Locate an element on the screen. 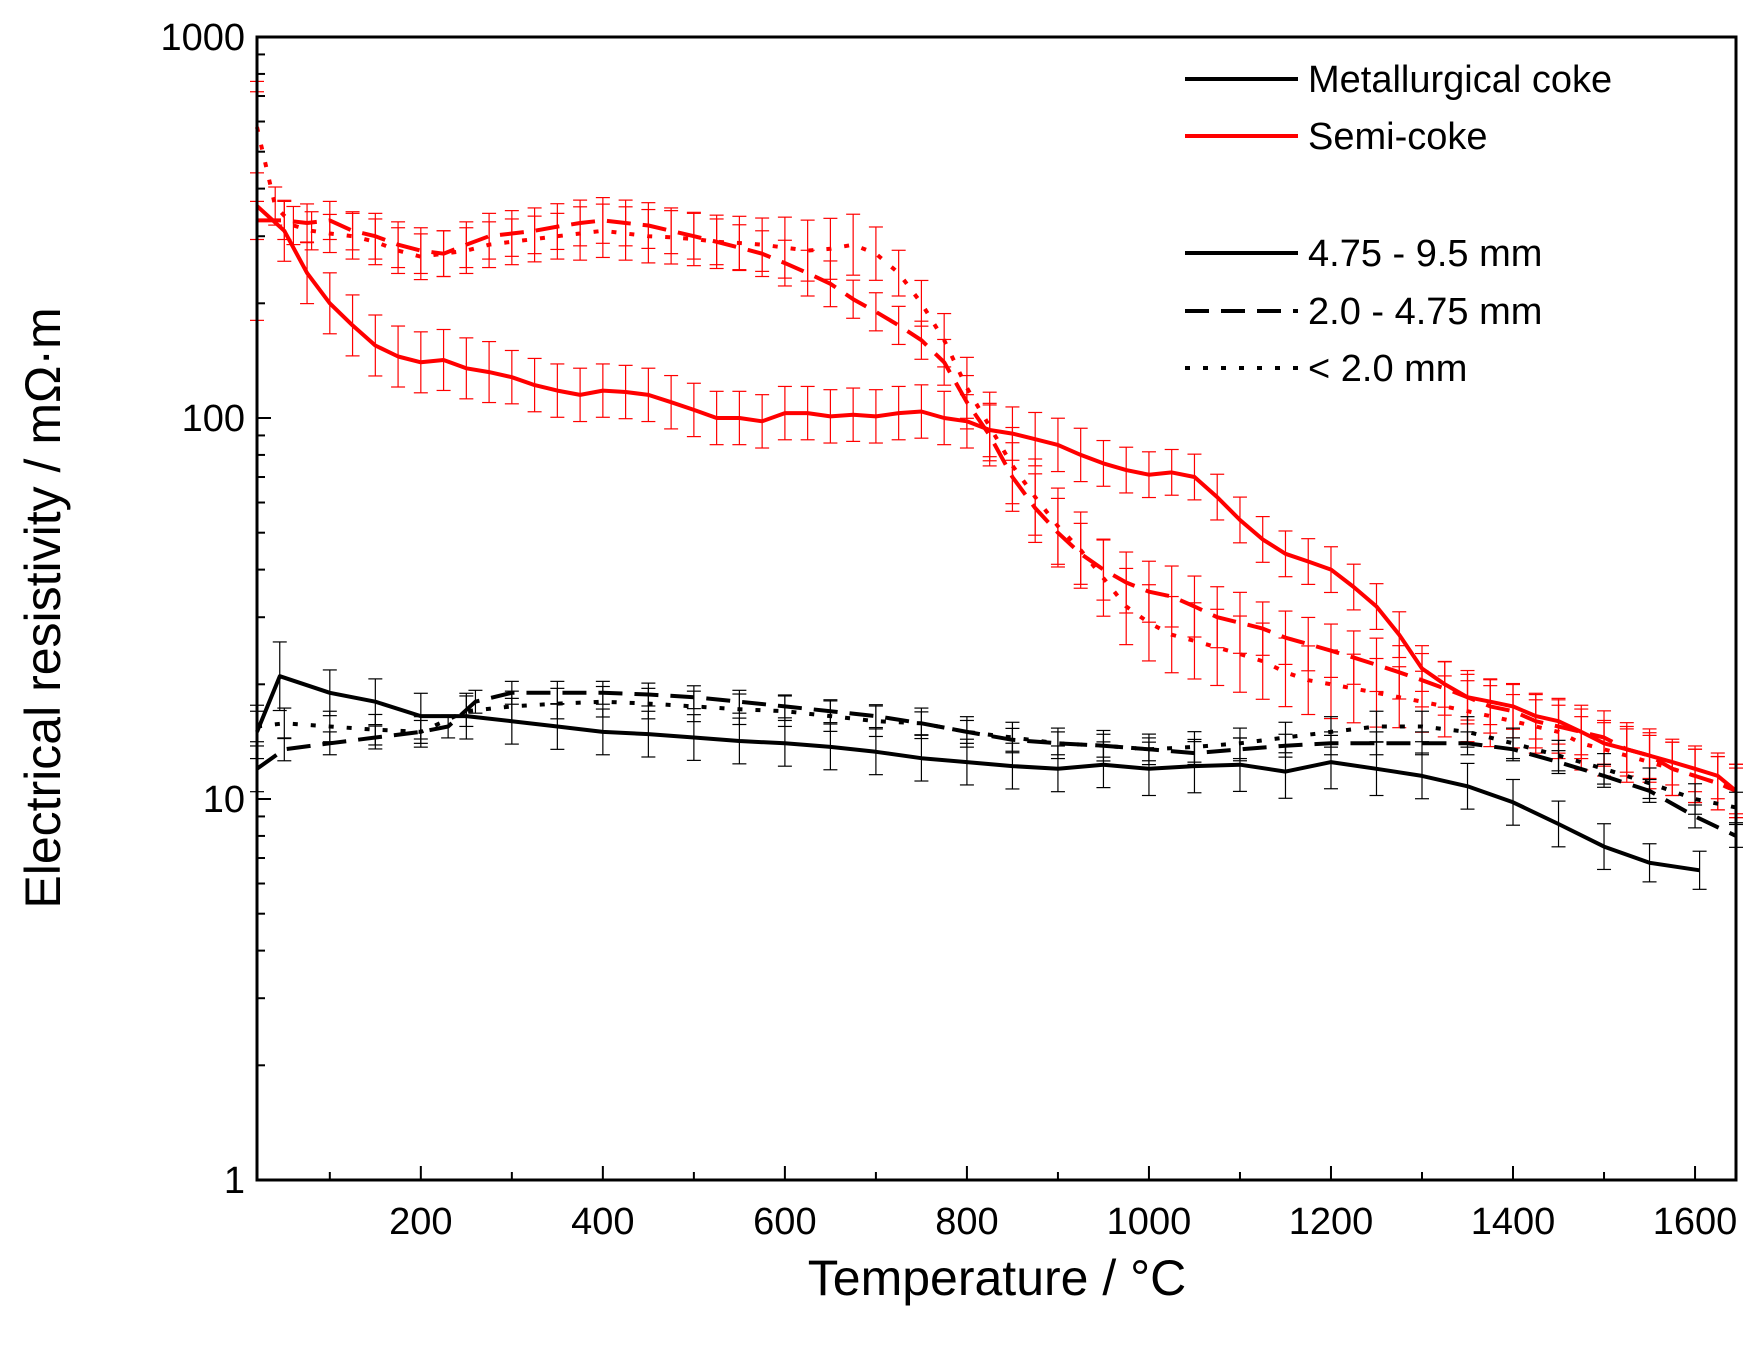 The height and width of the screenshot is (1367, 1753). y-axis-title: Electrical resistivity / mΩ·m is located at coordinates (43, 607).